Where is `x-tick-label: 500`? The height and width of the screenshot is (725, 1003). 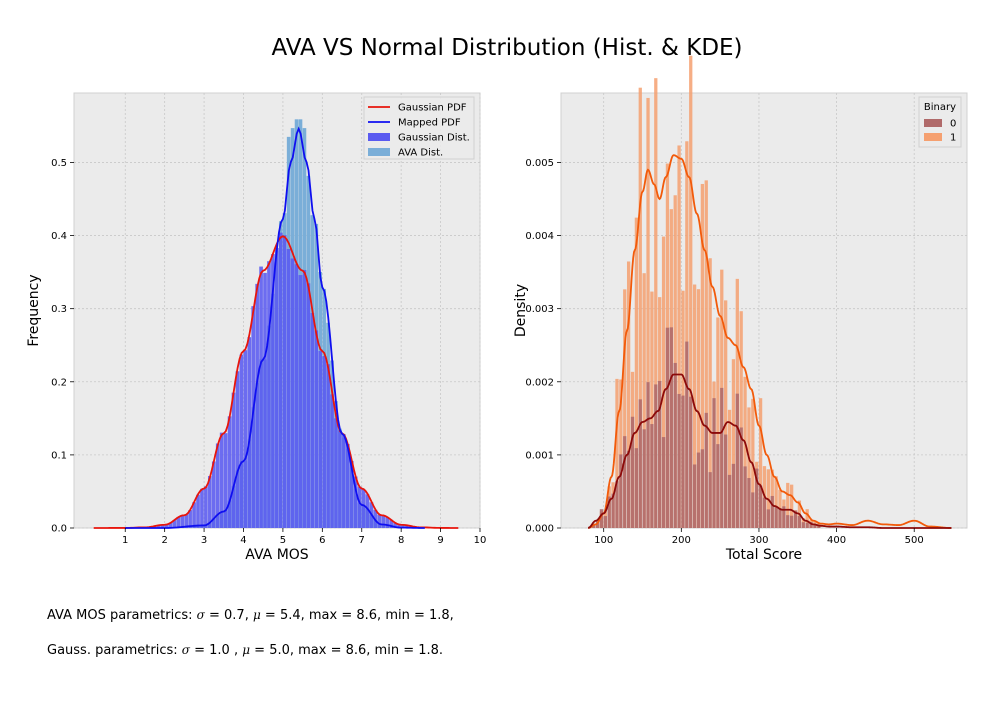
x-tick-label: 500 is located at coordinates (914, 540).